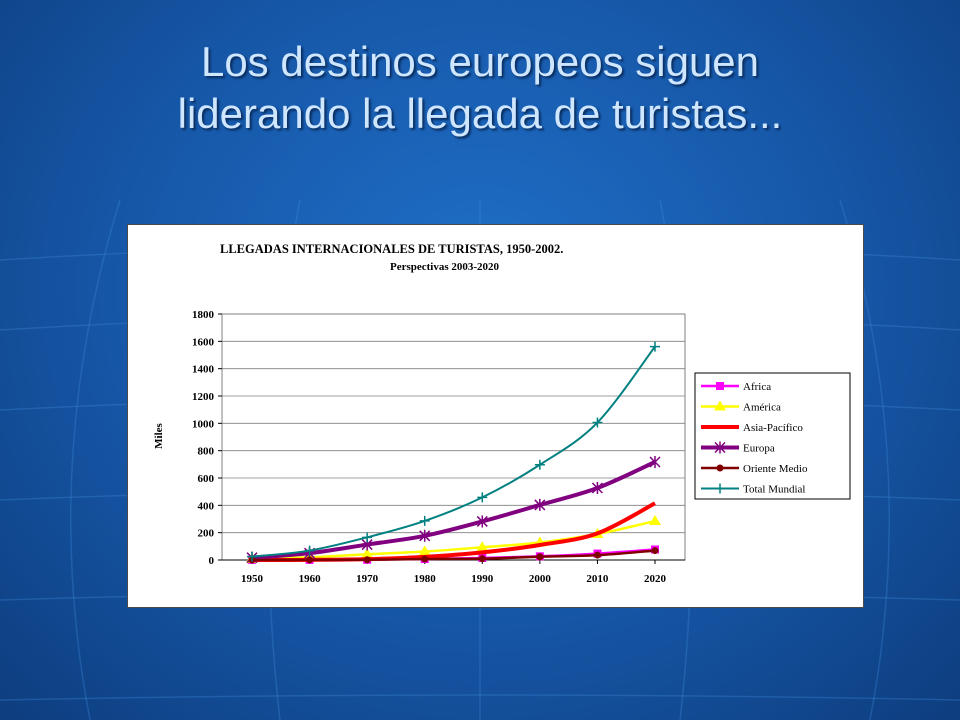  What do you see at coordinates (720, 468) in the screenshot?
I see `legend-marker-oriente-medio` at bounding box center [720, 468].